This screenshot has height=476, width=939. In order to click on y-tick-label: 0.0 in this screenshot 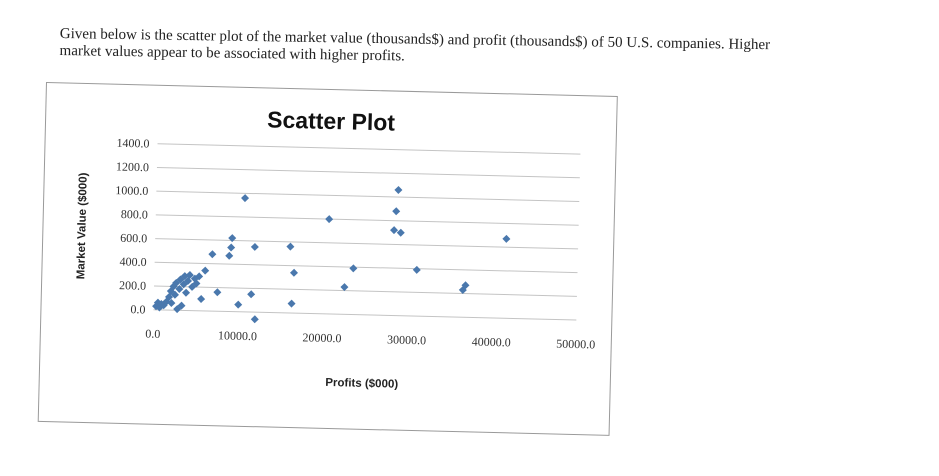, I will do `click(137, 309)`.